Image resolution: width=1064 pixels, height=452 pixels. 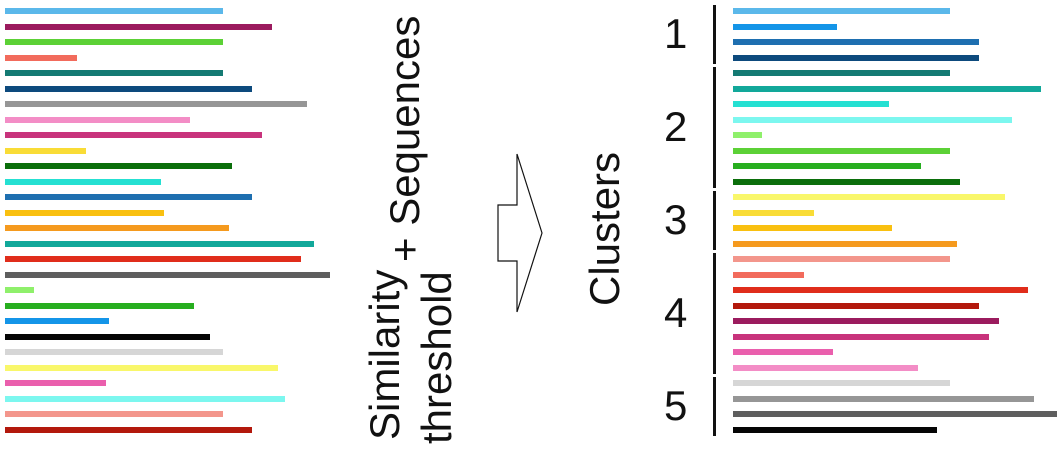 What do you see at coordinates (404, 138) in the screenshot?
I see `label-plus-sequences: + Sequences` at bounding box center [404, 138].